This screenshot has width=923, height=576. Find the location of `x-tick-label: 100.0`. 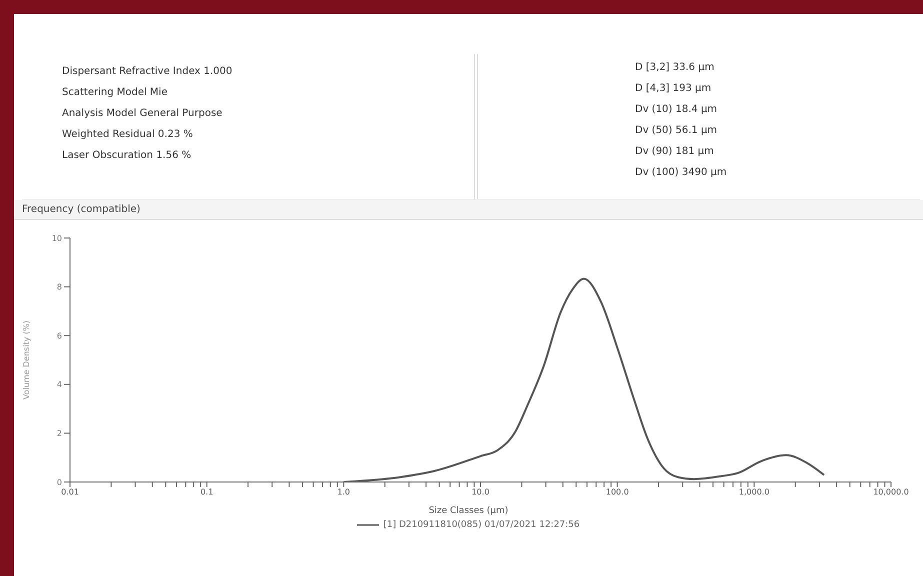

x-tick-label: 100.0 is located at coordinates (617, 492).